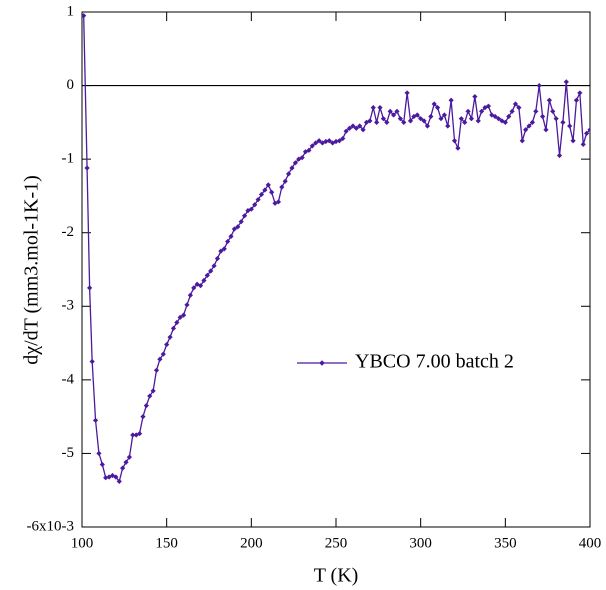 This screenshot has width=606, height=590. Describe the element at coordinates (68, 306) in the screenshot. I see `y-tick-label: -3` at that location.